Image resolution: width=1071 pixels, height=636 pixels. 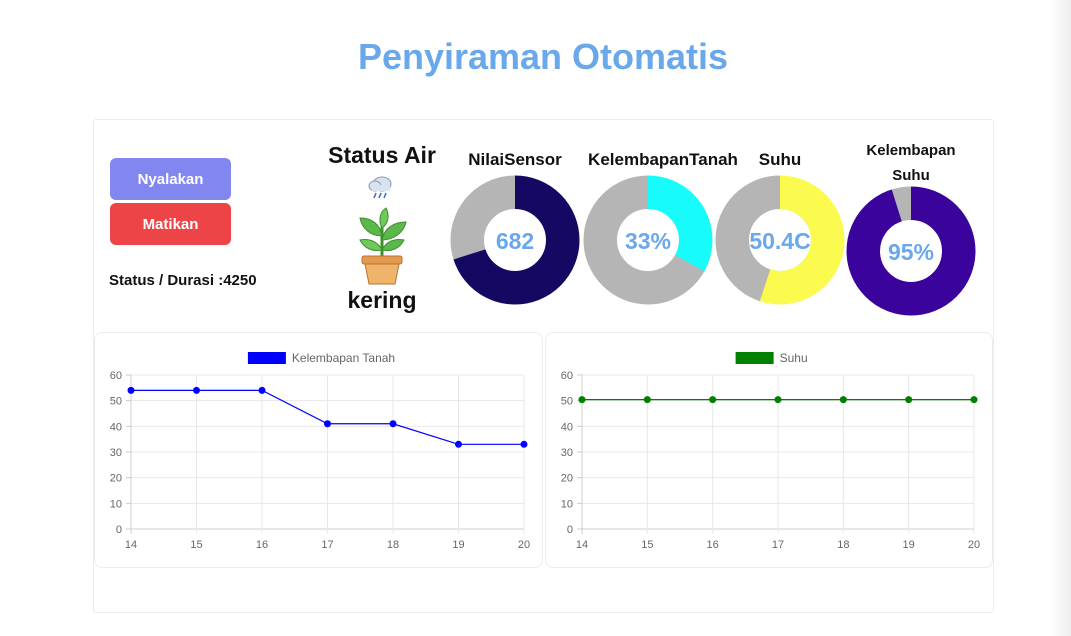 What do you see at coordinates (1060, 318) in the screenshot?
I see `page-edge-shade` at bounding box center [1060, 318].